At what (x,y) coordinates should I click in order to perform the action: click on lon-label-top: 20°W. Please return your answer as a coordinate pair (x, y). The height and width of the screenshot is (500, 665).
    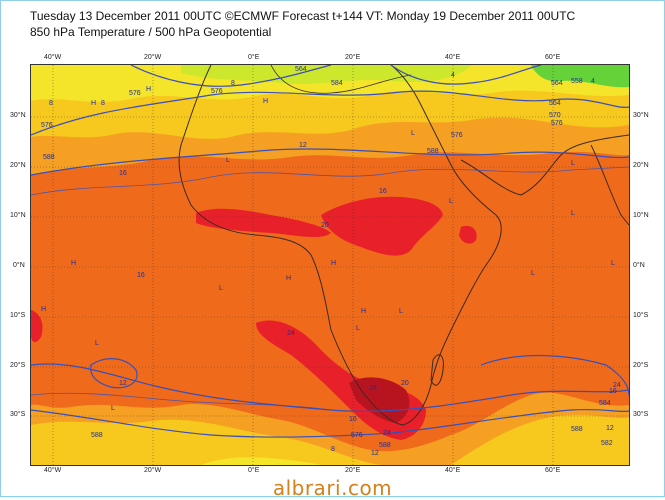
    Looking at the image, I should click on (152, 57).